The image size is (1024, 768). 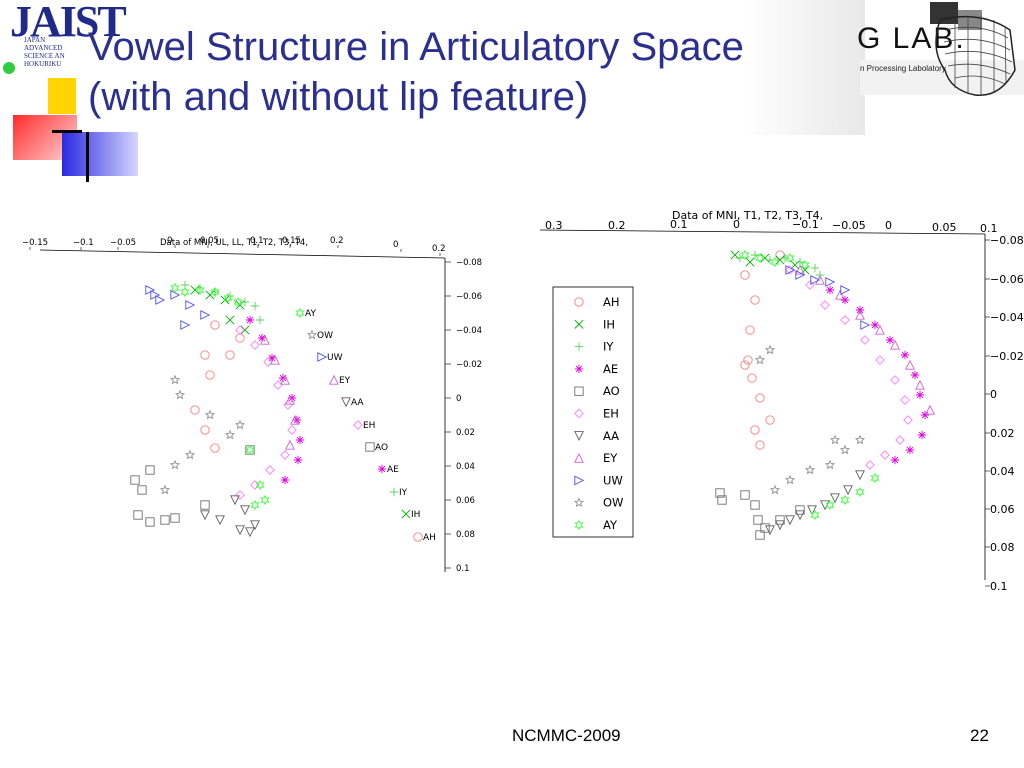 I want to click on legend-marker-ih, so click(x=579, y=324).